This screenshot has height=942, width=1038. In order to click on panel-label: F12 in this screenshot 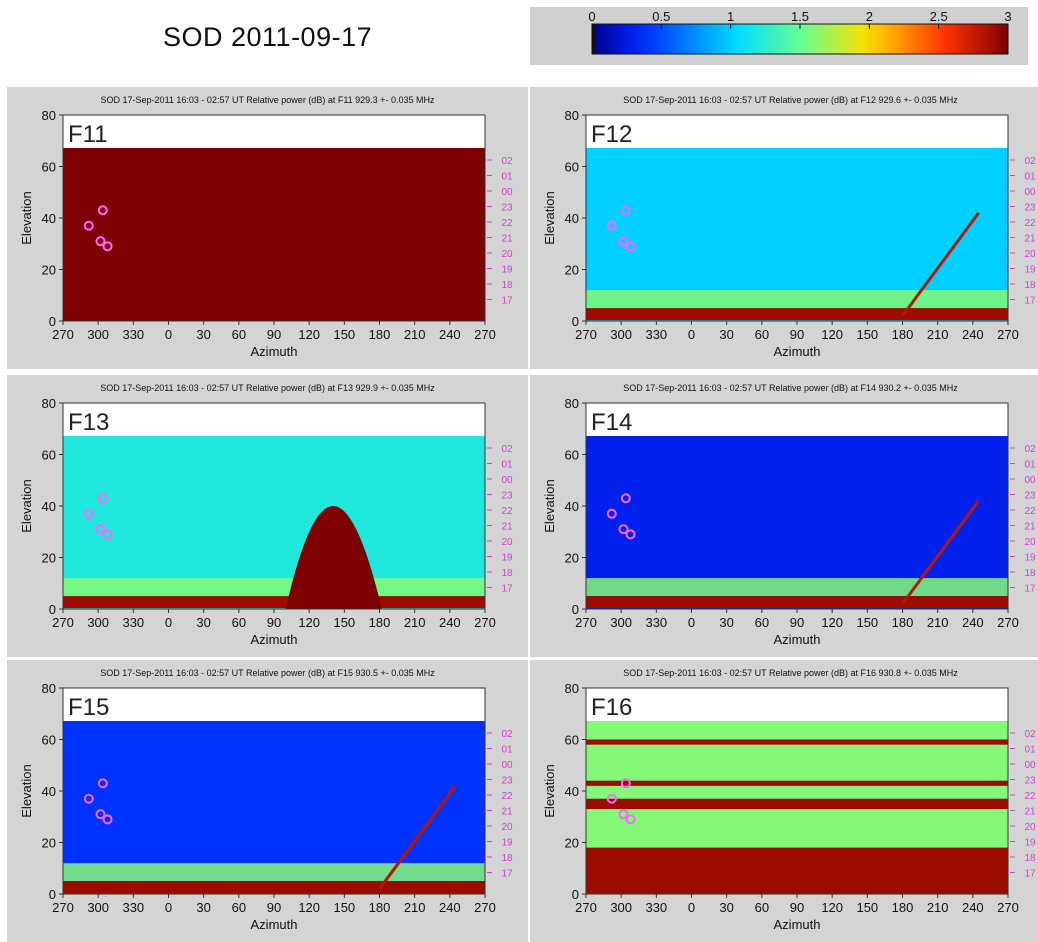, I will do `click(611, 134)`.